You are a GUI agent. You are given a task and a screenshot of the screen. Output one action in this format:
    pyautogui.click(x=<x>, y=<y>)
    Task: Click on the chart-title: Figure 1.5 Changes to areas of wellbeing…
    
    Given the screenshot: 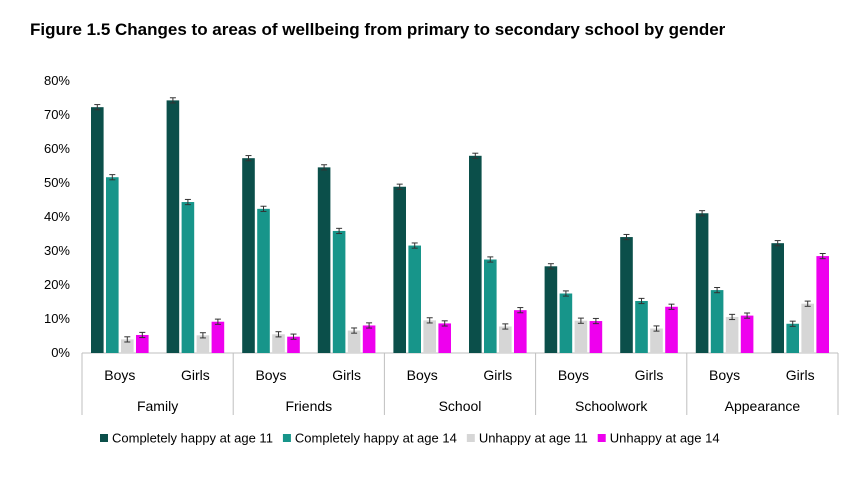 What is the action you would take?
    pyautogui.click(x=378, y=29)
    